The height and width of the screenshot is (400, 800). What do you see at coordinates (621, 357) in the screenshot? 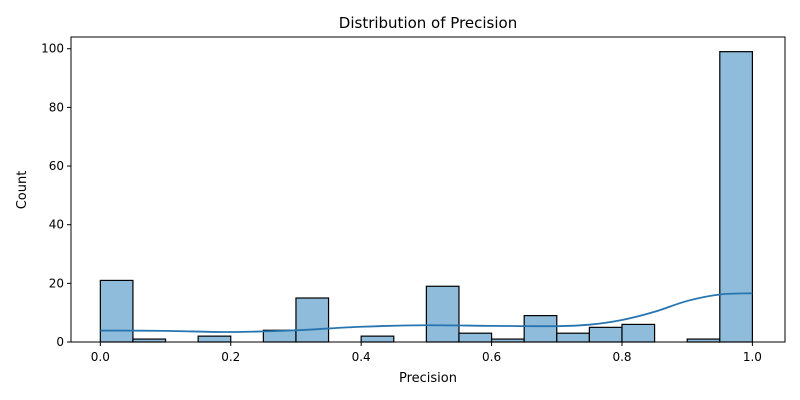
I see `x-tick-label: 0.8` at bounding box center [621, 357].